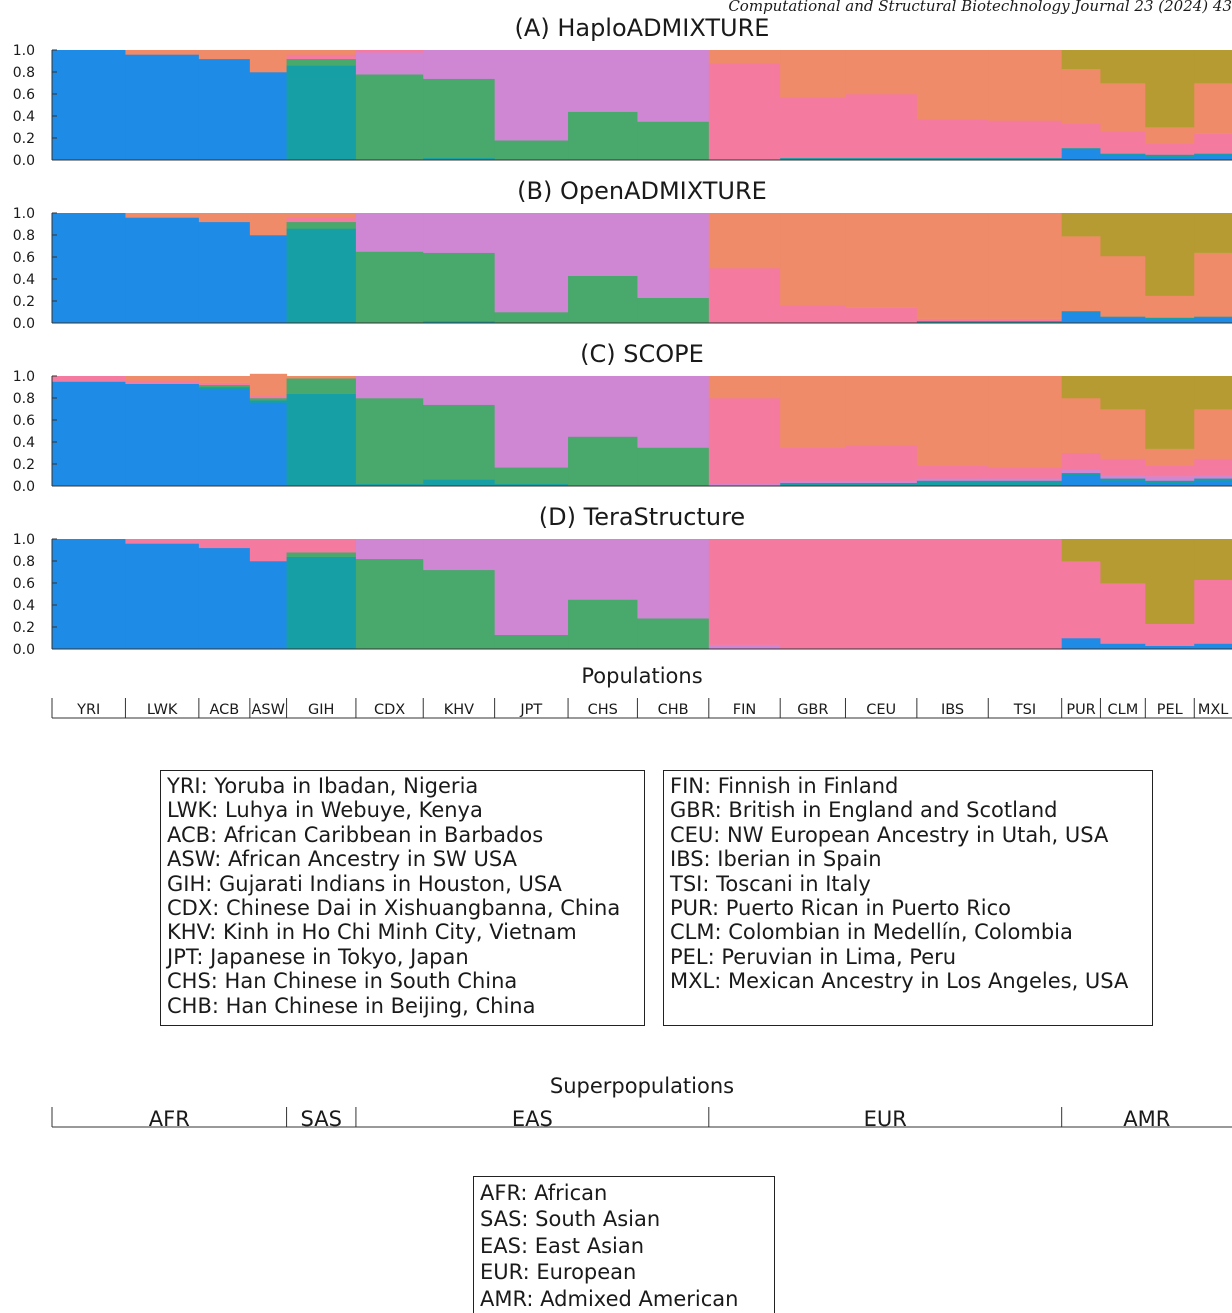  I want to click on panel-title: (A) HaploADMIXTURE, so click(642, 28).